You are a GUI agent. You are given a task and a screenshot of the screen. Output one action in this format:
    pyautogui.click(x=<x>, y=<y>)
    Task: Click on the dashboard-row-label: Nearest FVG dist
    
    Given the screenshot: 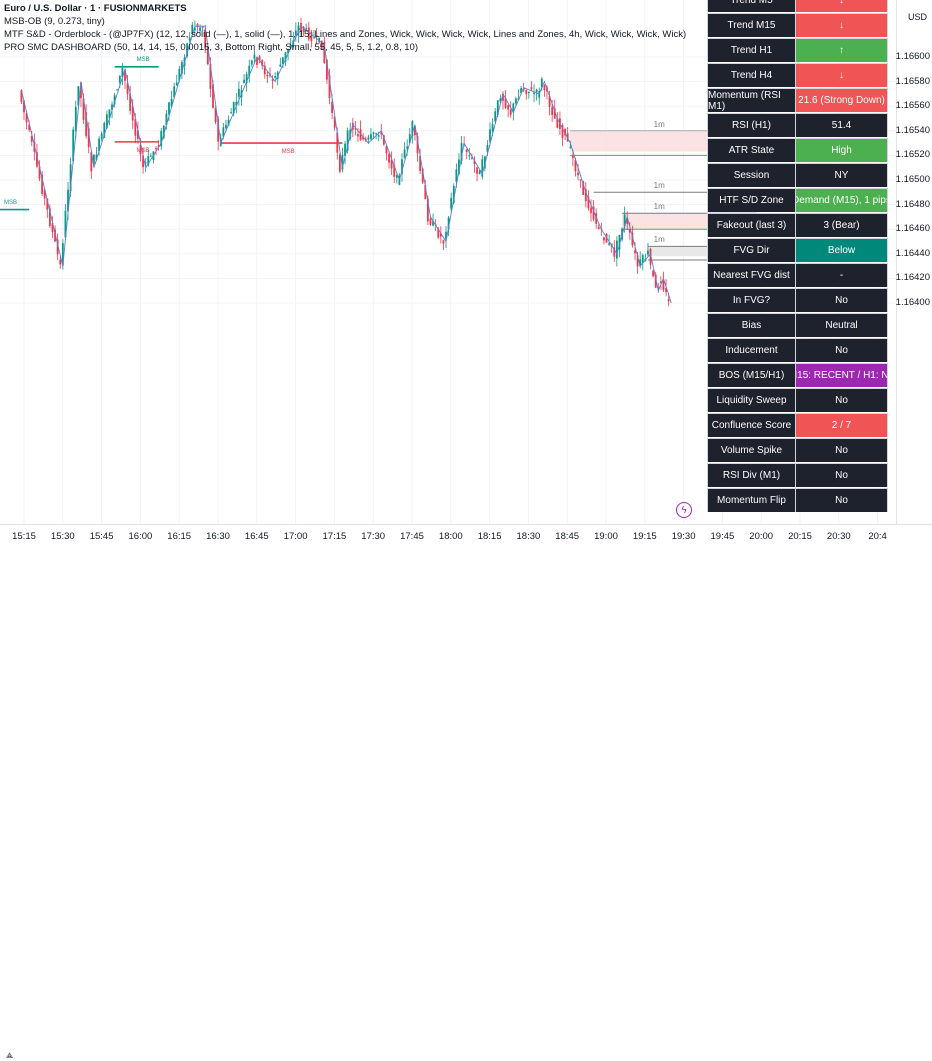 What is the action you would take?
    pyautogui.click(x=751, y=275)
    